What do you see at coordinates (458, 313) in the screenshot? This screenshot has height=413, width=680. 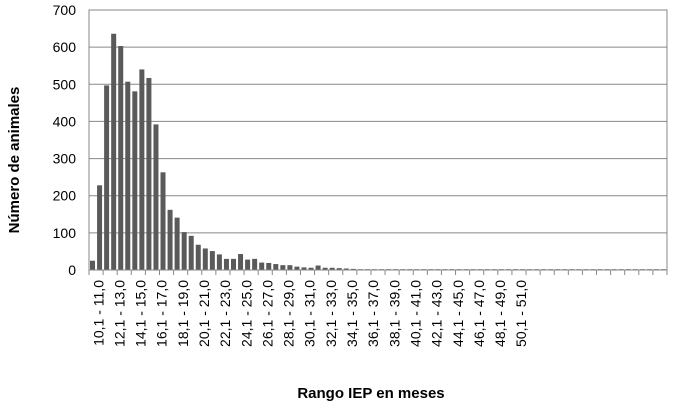 I see `x-tick-label: 44,1 - 45,0` at bounding box center [458, 313].